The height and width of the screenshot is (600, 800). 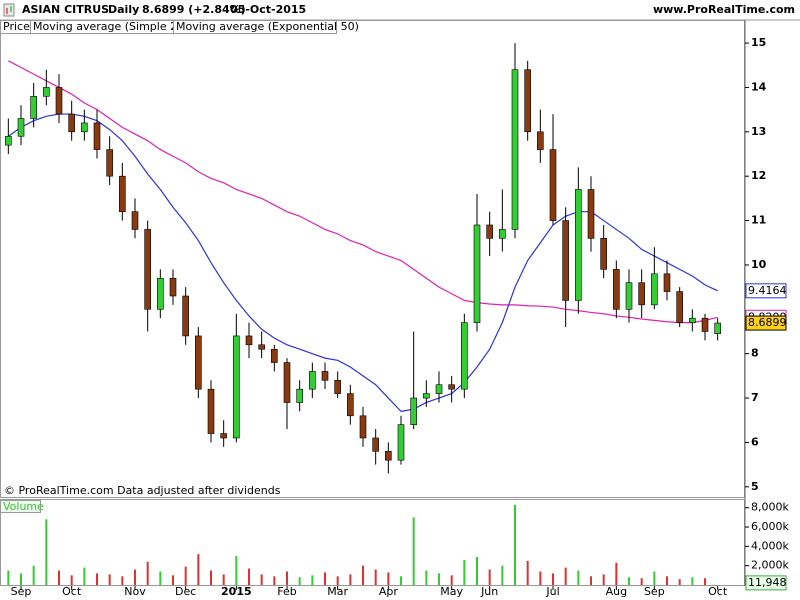 What do you see at coordinates (9, 10) in the screenshot?
I see `app-icon` at bounding box center [9, 10].